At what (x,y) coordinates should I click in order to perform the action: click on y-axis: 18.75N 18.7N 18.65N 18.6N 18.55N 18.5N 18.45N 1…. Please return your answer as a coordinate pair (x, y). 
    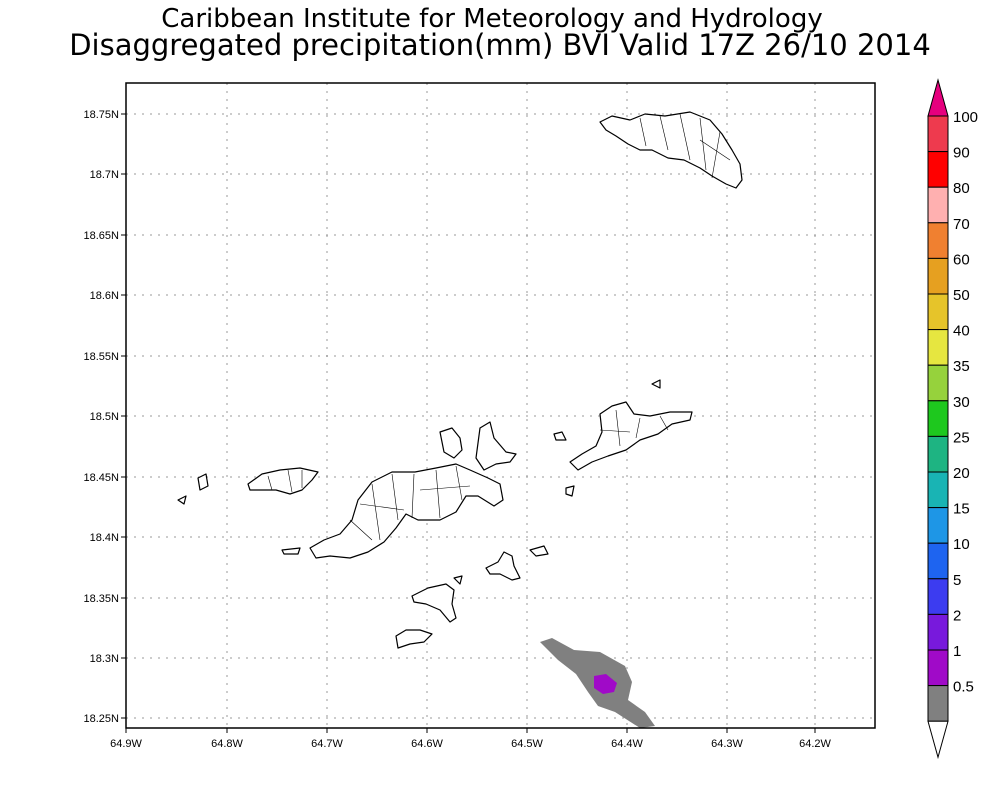
    Looking at the image, I should click on (105, 417).